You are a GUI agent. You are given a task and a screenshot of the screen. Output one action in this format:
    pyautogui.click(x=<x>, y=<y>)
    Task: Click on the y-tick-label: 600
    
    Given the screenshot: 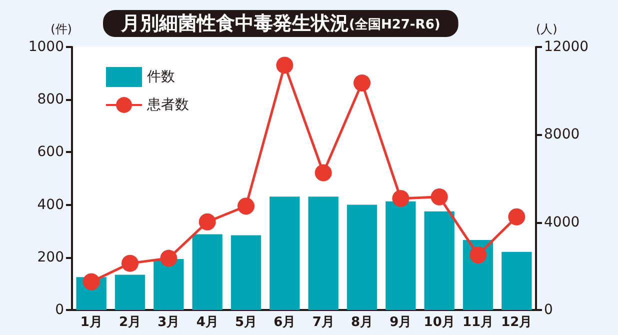 What is the action you would take?
    pyautogui.click(x=50, y=152)
    